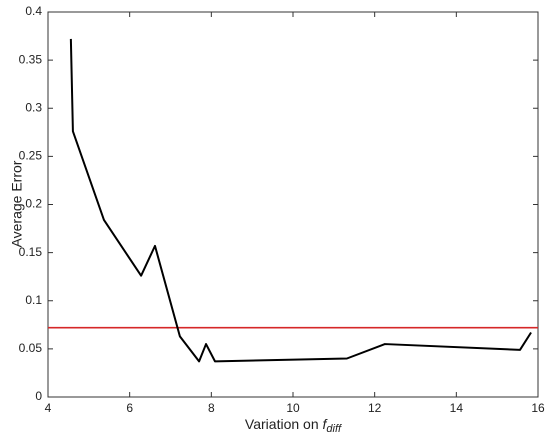  Describe the element at coordinates (31, 59) in the screenshot. I see `y-tick-label: 0.35` at that location.